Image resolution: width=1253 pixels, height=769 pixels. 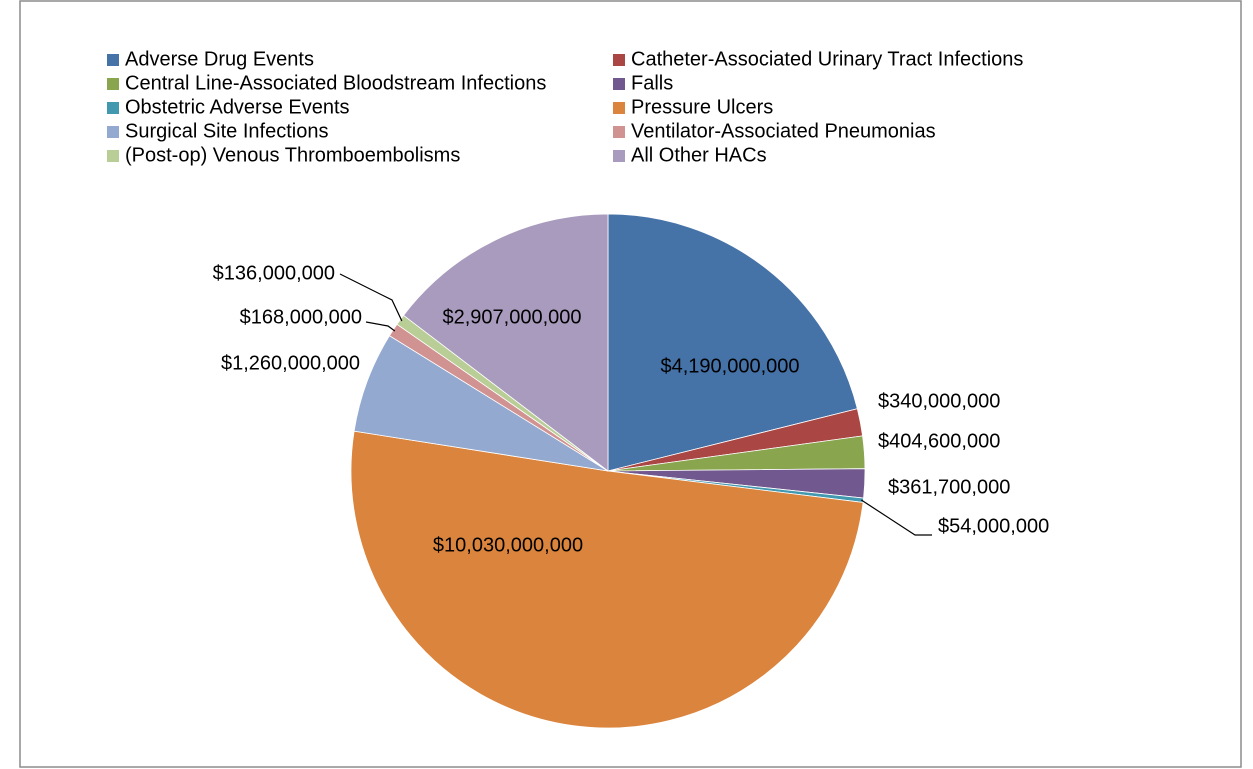 What do you see at coordinates (652, 83) in the screenshot?
I see `legend-label: Falls` at bounding box center [652, 83].